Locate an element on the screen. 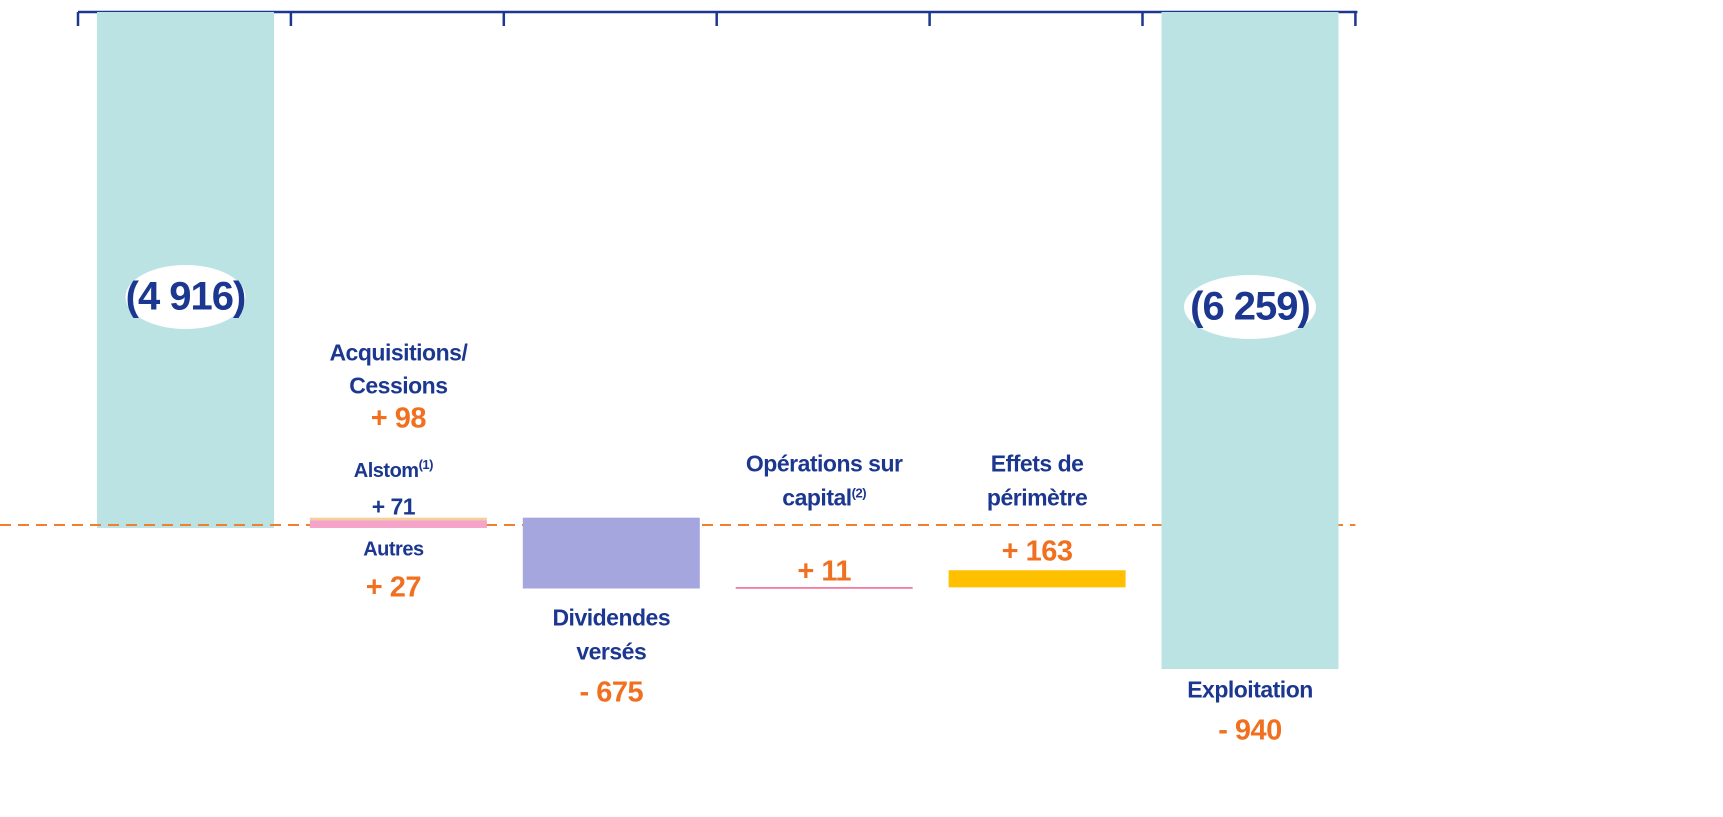 This screenshot has width=1723, height=817. step-value-text: - 675 is located at coordinates (611, 692).